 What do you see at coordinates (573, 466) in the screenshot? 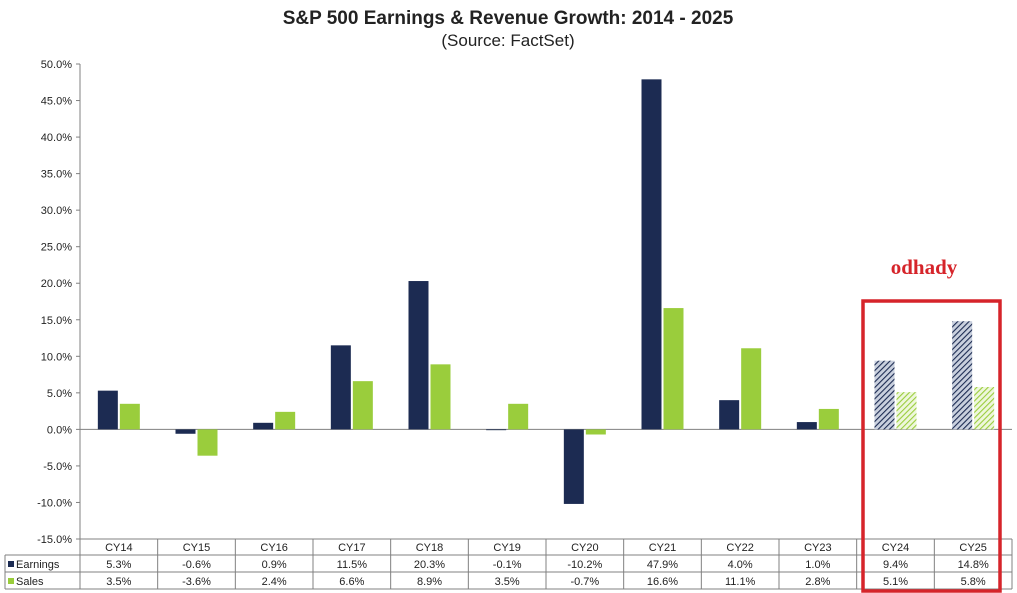
I see `earnings-bar-cy20` at bounding box center [573, 466].